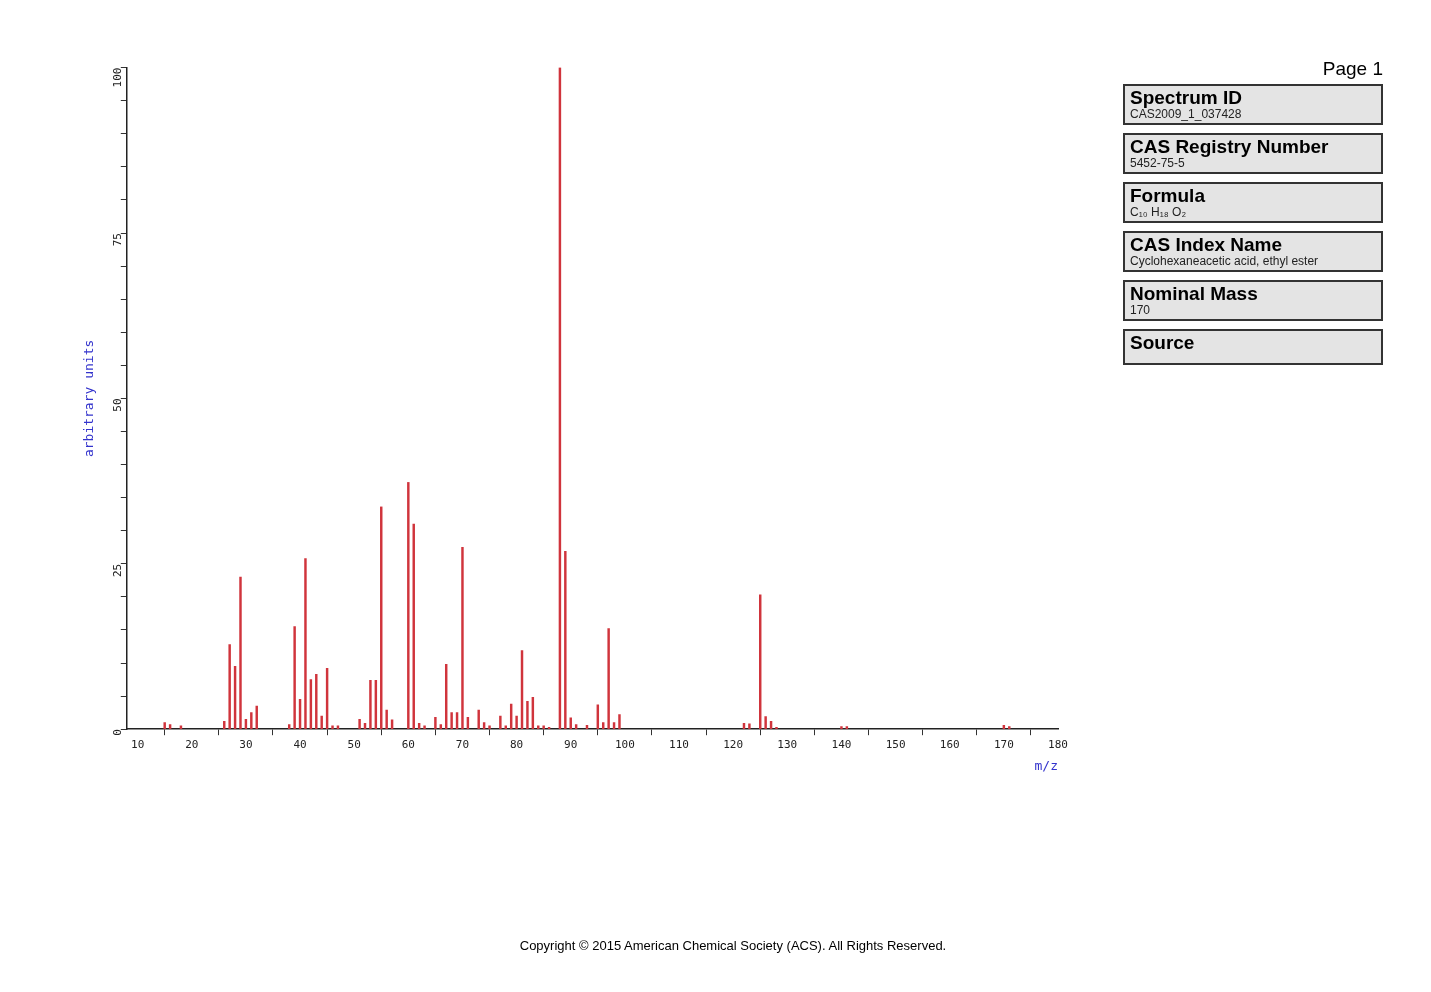 The height and width of the screenshot is (992, 1431). What do you see at coordinates (1352, 69) in the screenshot?
I see `text: Page 1` at bounding box center [1352, 69].